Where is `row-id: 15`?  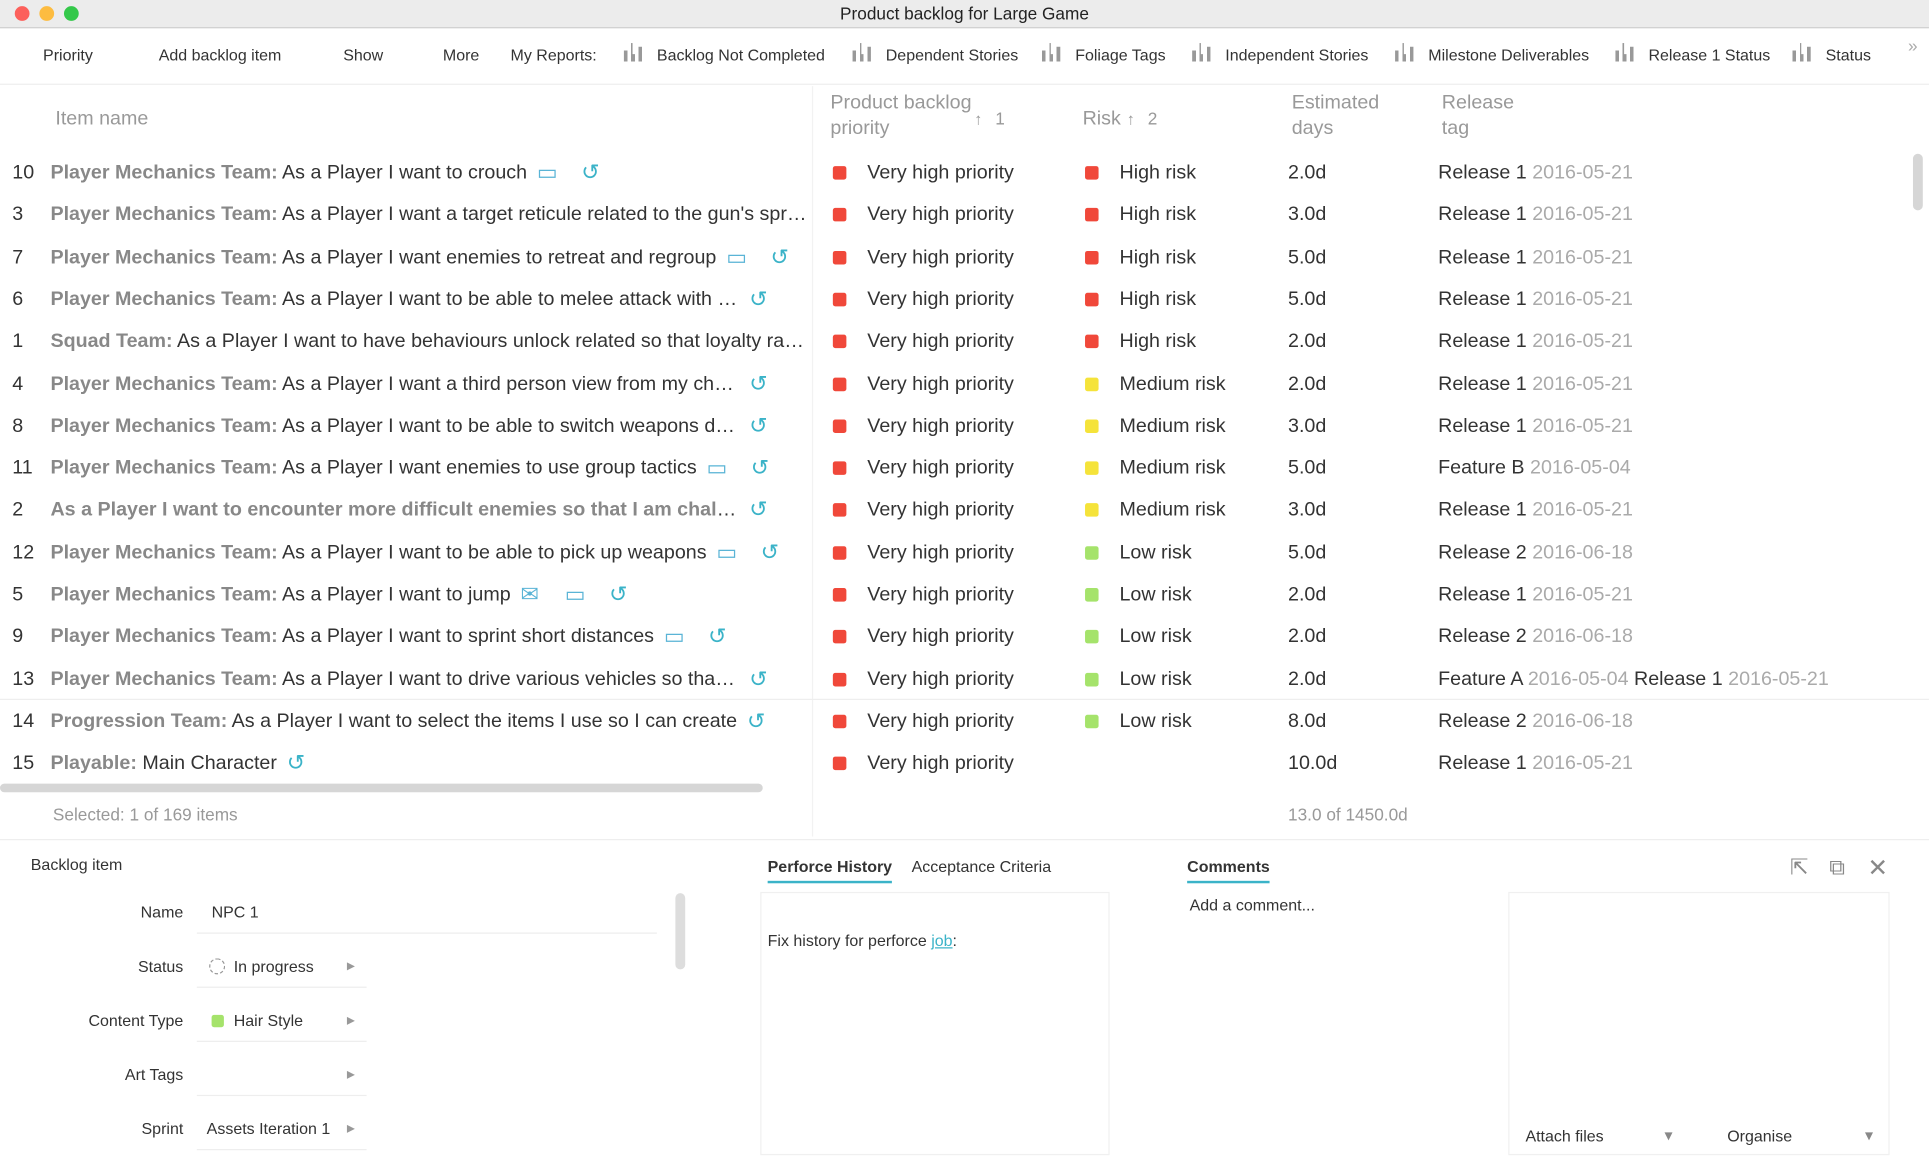
row-id: 15 is located at coordinates (23, 764).